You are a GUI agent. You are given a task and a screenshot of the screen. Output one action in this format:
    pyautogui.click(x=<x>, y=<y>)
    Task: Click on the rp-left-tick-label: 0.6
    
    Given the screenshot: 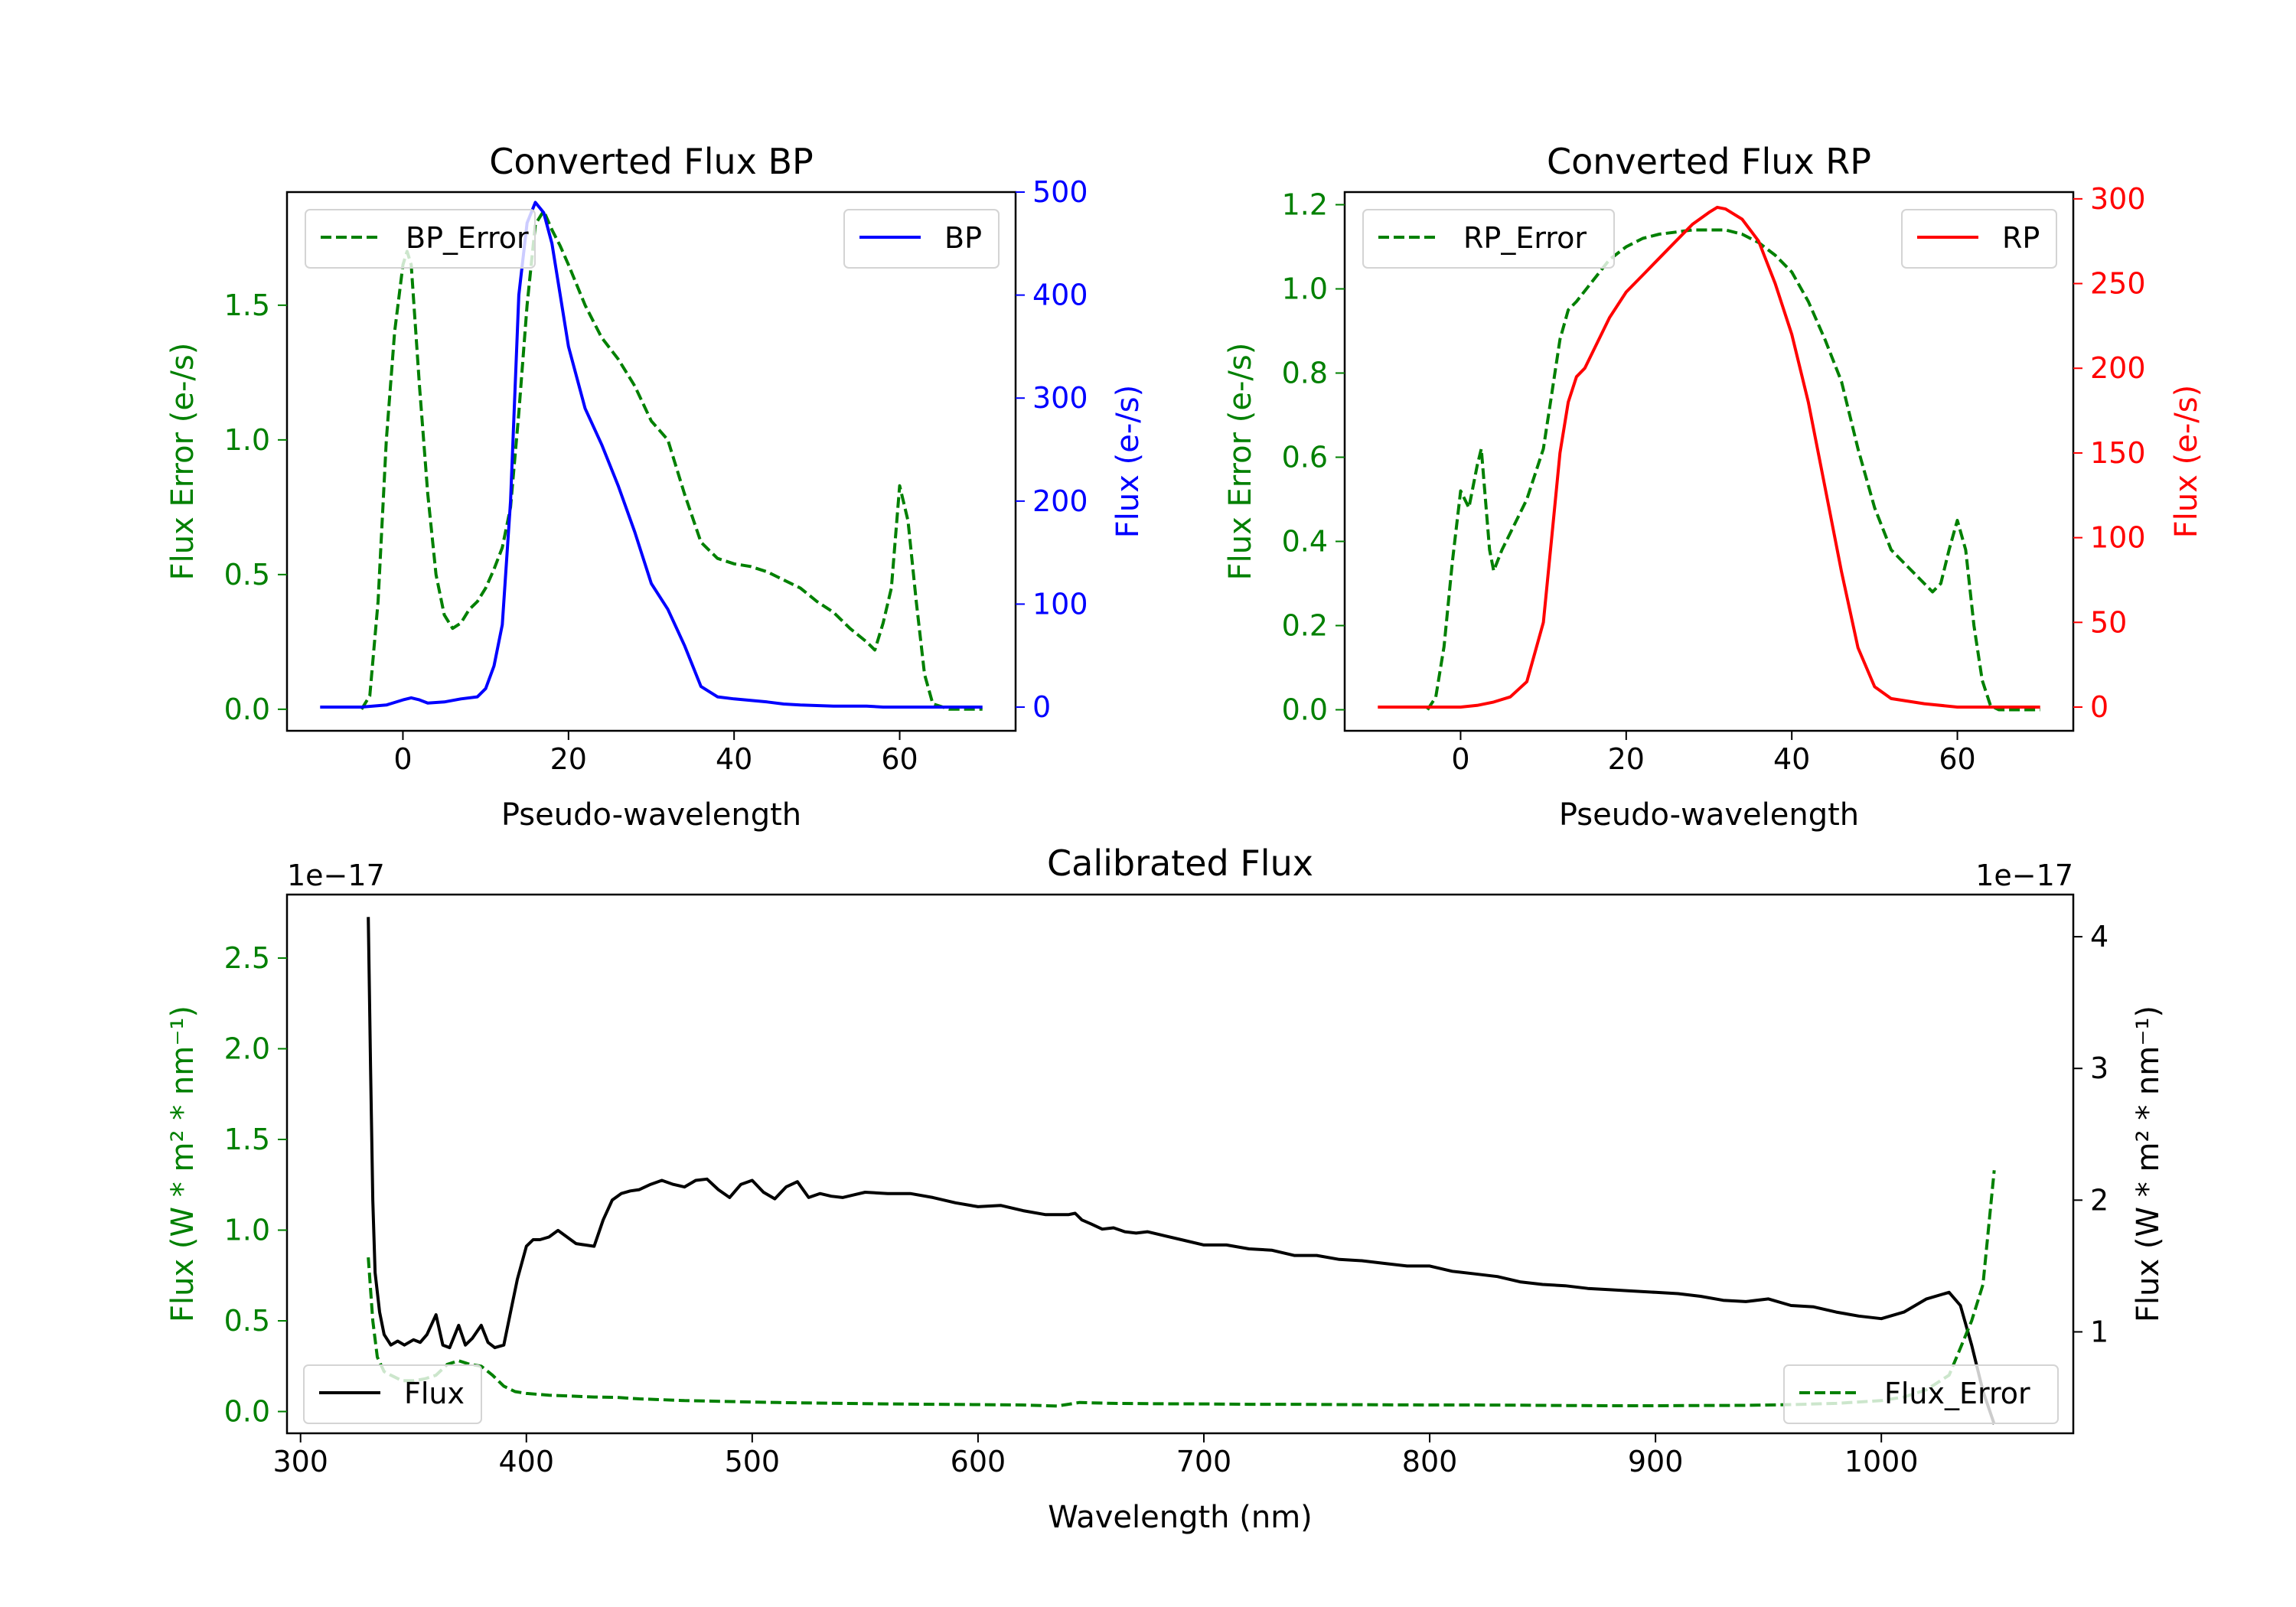 What is the action you would take?
    pyautogui.click(x=1305, y=457)
    